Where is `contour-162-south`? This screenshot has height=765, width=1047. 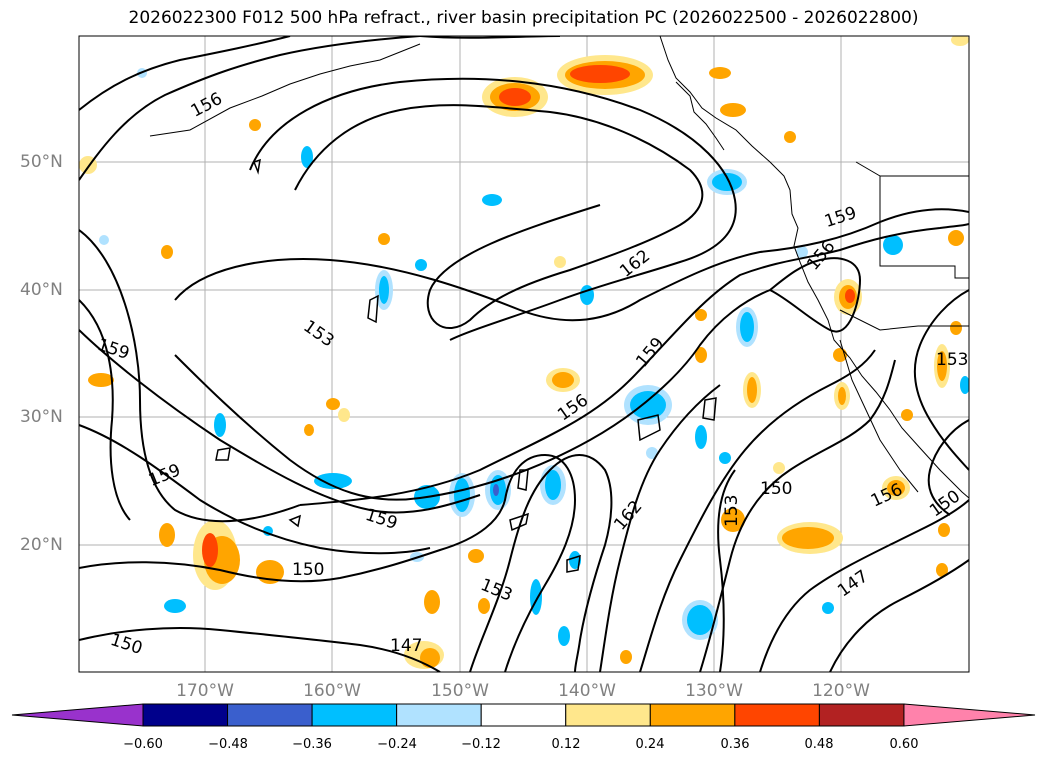 contour-162-south is located at coordinates (660, 528).